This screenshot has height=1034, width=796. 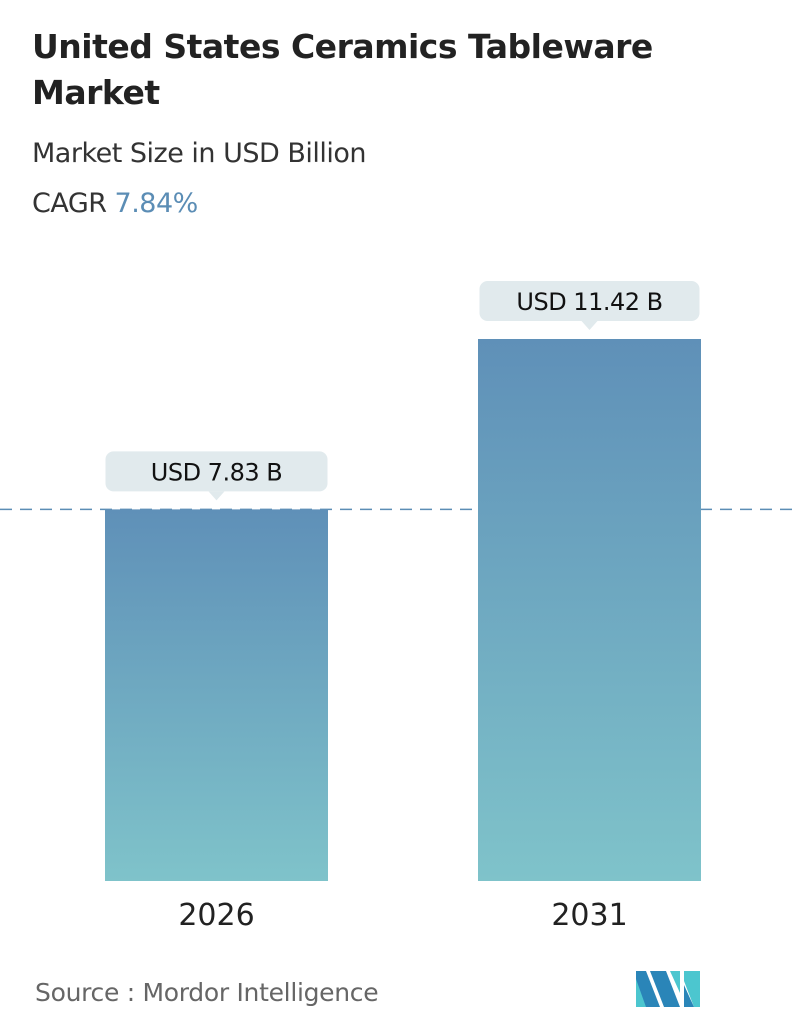 What do you see at coordinates (69, 203) in the screenshot?
I see `cagr-label: CAGR` at bounding box center [69, 203].